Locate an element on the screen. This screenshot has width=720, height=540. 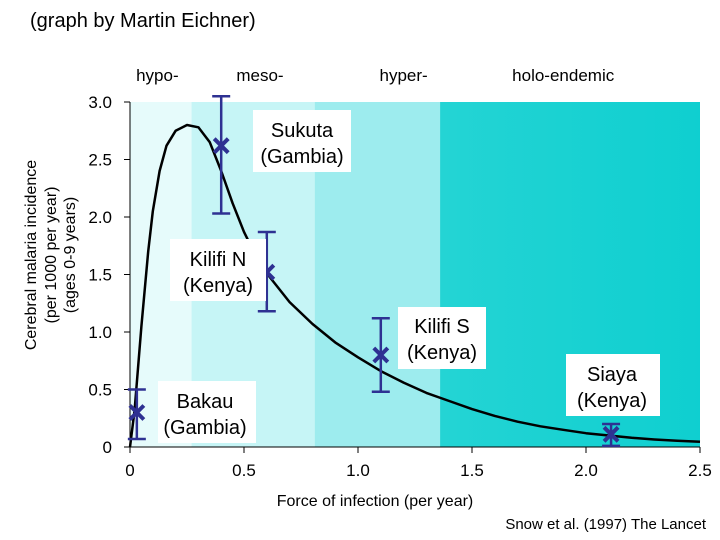
credit-text: (graph by Martin Eichner) is located at coordinates (143, 21).